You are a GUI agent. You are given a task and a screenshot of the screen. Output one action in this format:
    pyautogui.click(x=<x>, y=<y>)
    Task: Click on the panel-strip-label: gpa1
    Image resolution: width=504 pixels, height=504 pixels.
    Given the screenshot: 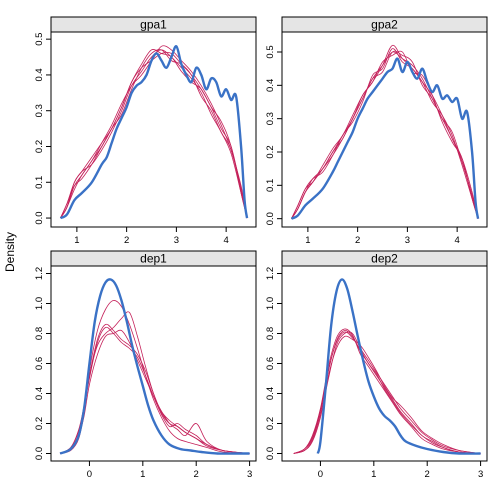 What is the action you would take?
    pyautogui.click(x=153, y=25)
    